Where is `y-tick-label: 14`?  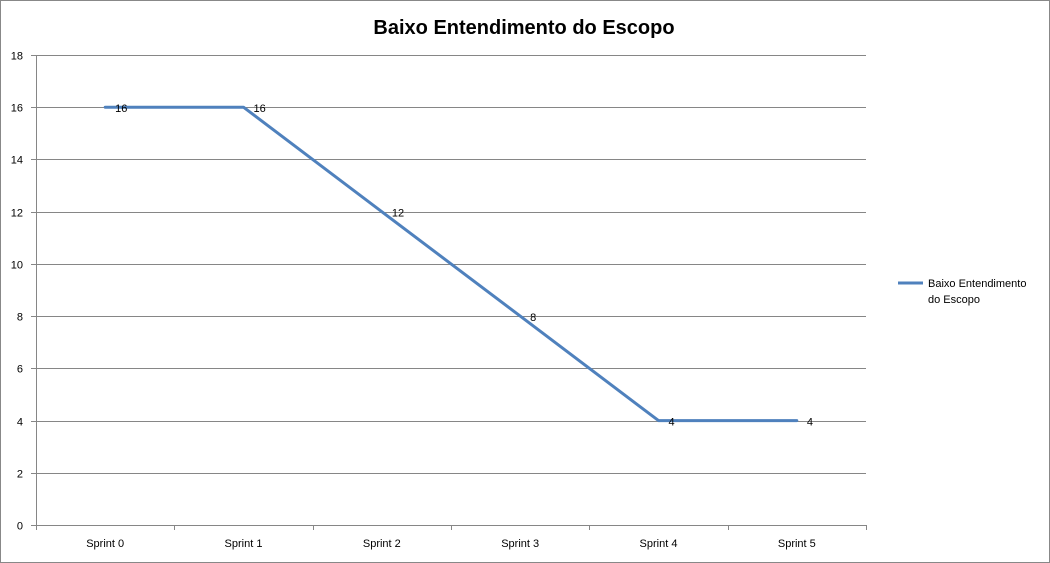 y-tick-label: 14 is located at coordinates (17, 161).